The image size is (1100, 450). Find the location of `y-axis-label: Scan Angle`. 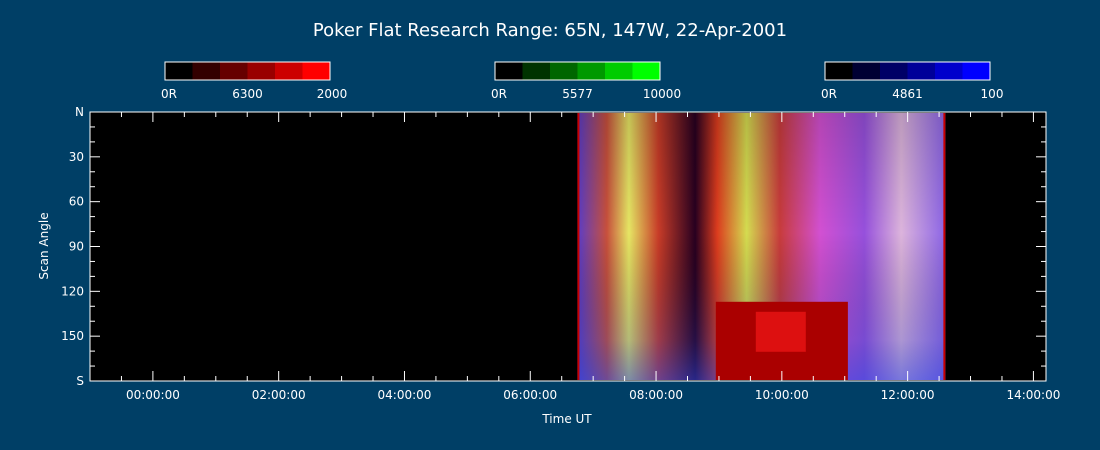

y-axis-label: Scan Angle is located at coordinates (44, 245).